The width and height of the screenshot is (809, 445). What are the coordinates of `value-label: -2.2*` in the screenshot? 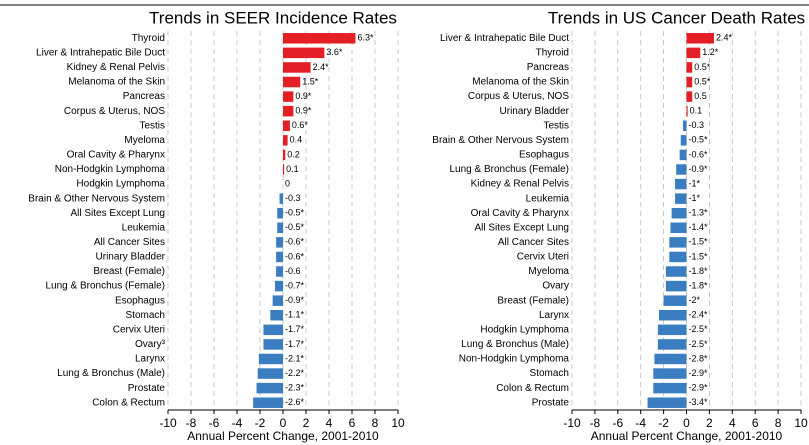 It's located at (295, 373).